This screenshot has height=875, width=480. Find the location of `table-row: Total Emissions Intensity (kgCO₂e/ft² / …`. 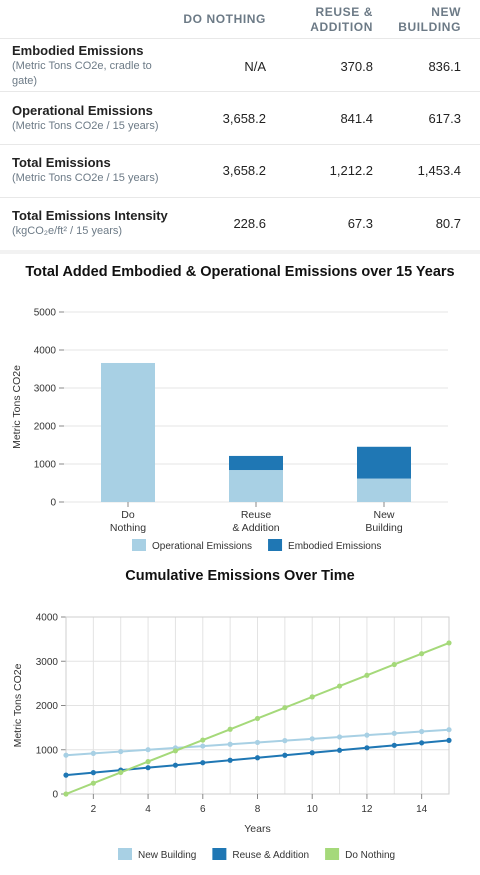

table-row: Total Emissions Intensity (kgCO₂e/ft² / … is located at coordinates (240, 223).